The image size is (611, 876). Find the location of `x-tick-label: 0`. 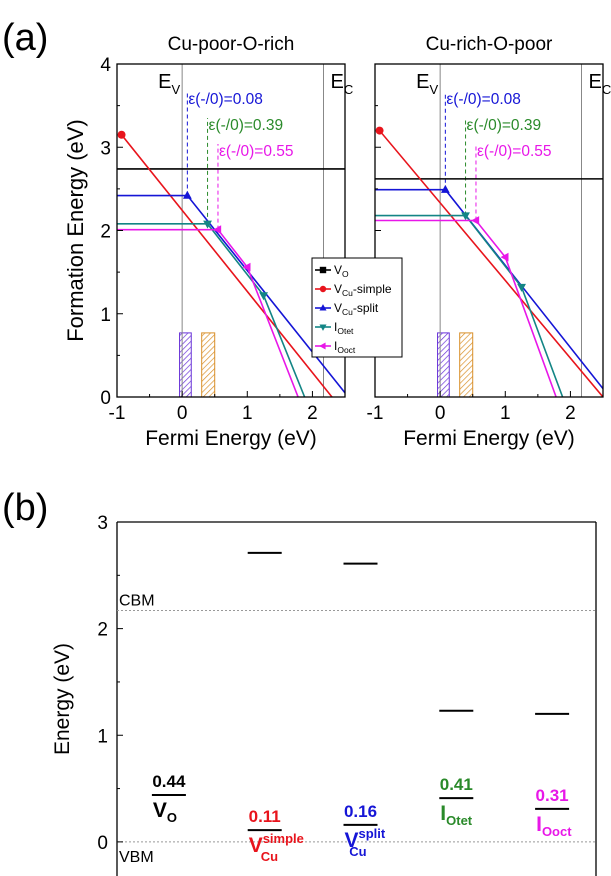

x-tick-label: 0 is located at coordinates (182, 413).